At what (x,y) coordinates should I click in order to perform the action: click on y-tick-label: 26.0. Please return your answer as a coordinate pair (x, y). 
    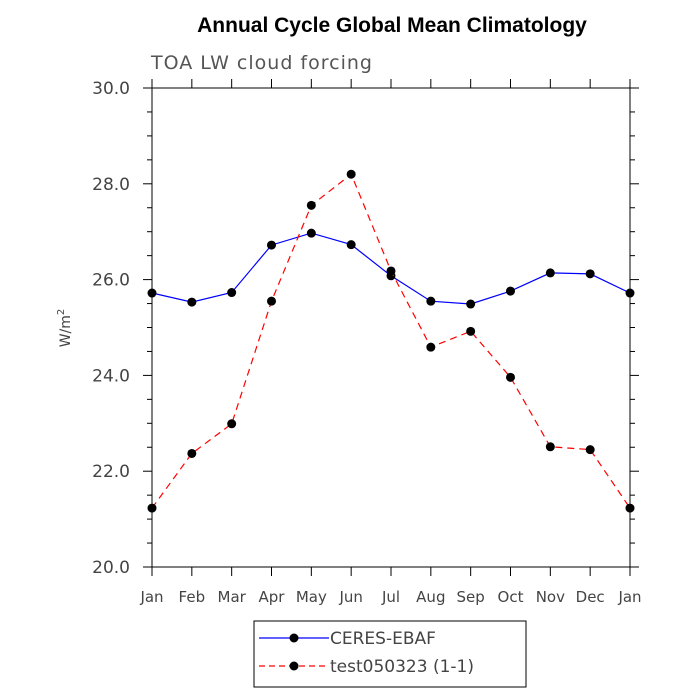
    Looking at the image, I should click on (111, 281).